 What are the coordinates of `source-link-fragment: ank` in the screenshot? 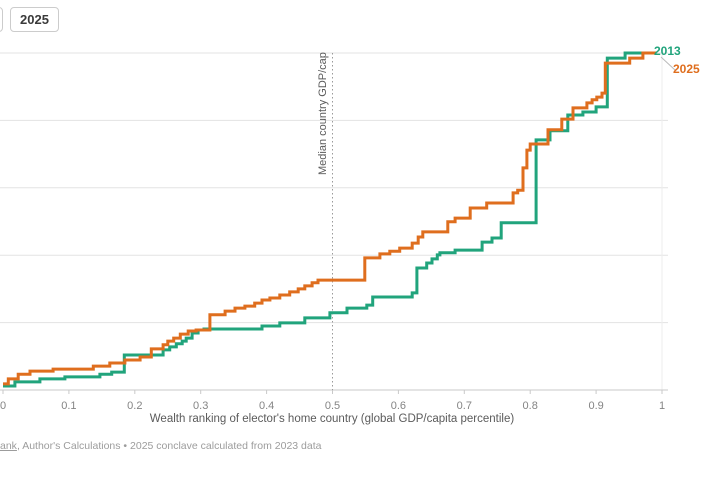 It's located at (8, 446).